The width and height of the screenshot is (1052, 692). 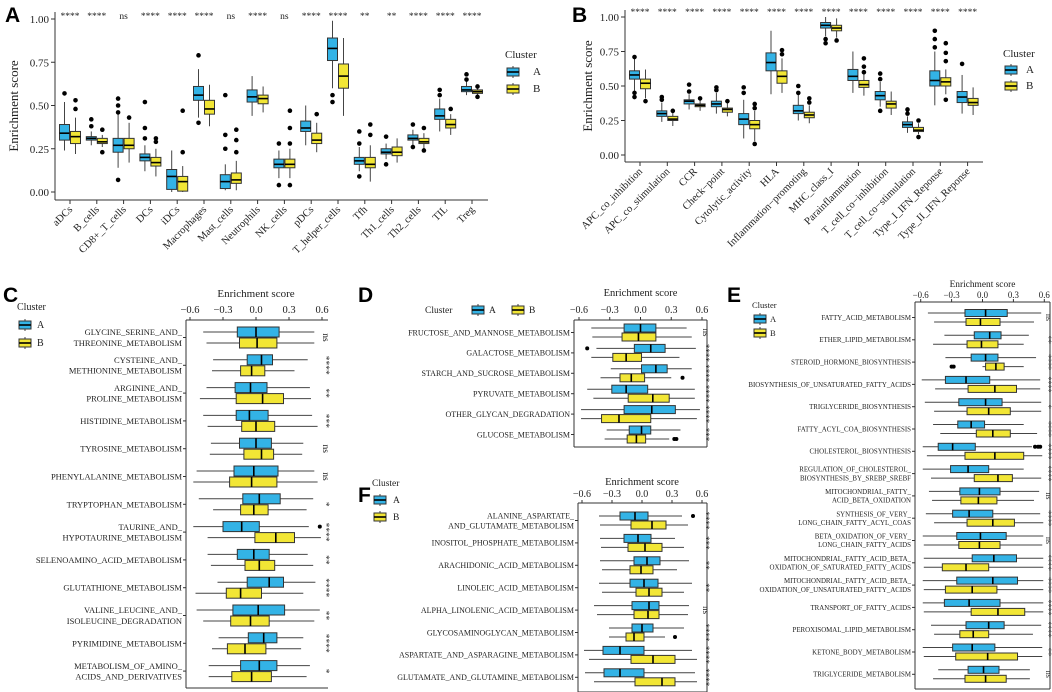 I want to click on y-tick-label: OTHER_GLYCAN_DEGRADATION, so click(x=507, y=414).